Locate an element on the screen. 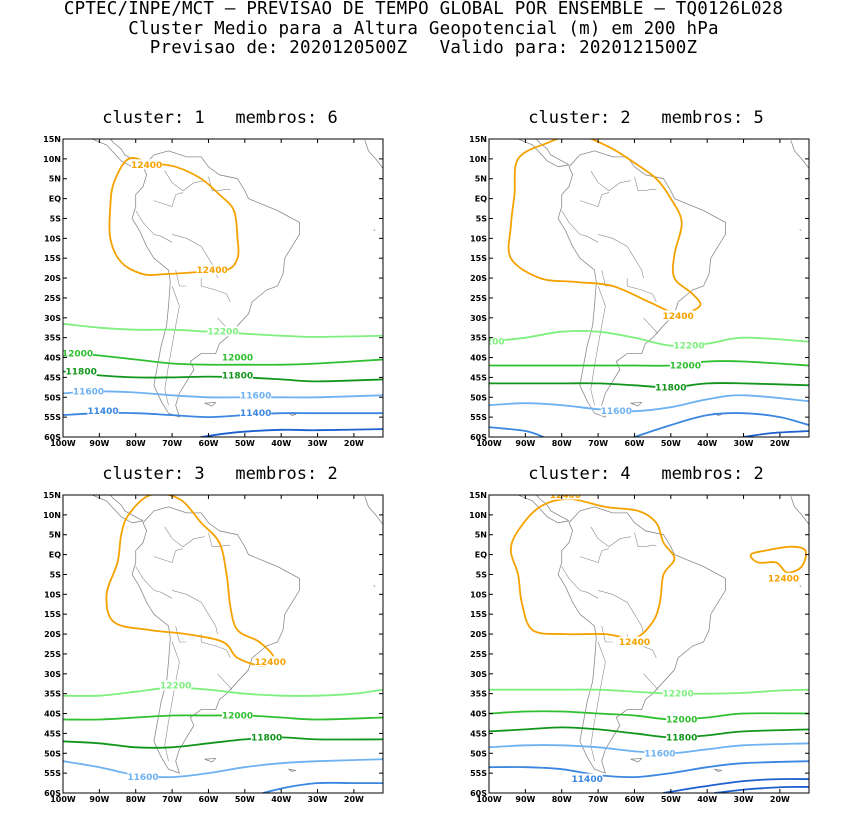  lon-tick-label: 20W is located at coordinates (780, 443).